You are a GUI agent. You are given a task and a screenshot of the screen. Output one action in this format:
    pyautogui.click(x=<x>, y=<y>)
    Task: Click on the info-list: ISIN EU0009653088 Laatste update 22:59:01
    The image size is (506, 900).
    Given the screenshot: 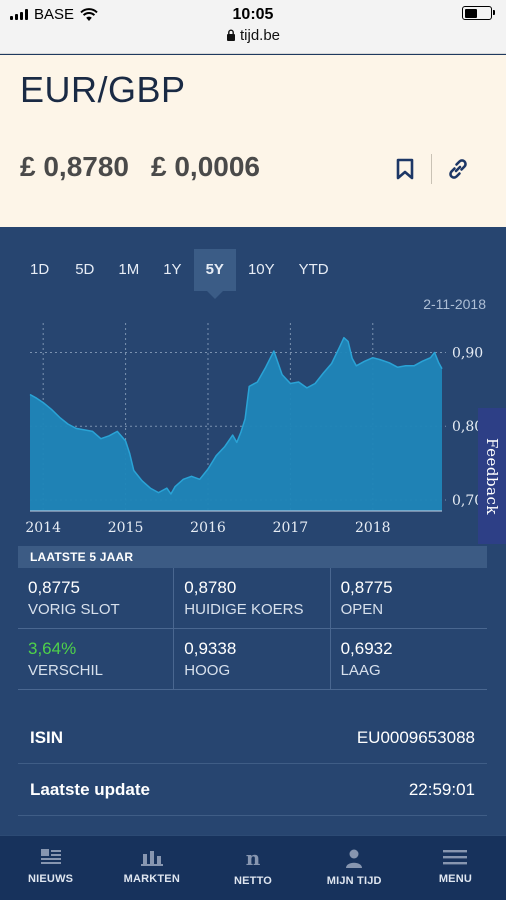 What is the action you would take?
    pyautogui.click(x=252, y=764)
    